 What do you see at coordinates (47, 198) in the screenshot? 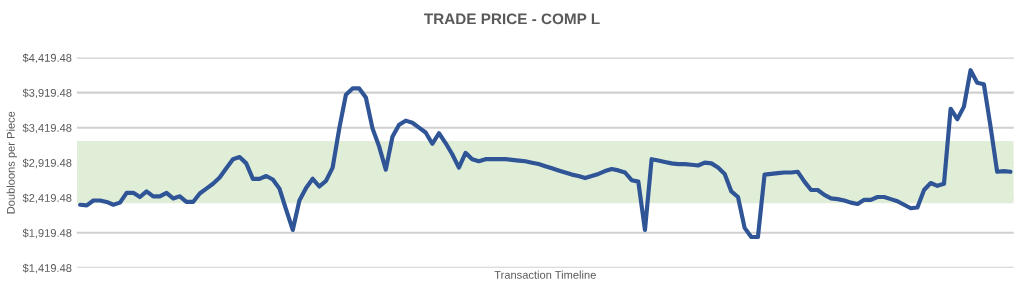
I see `y-tick-label: $2,419.48` at bounding box center [47, 198].